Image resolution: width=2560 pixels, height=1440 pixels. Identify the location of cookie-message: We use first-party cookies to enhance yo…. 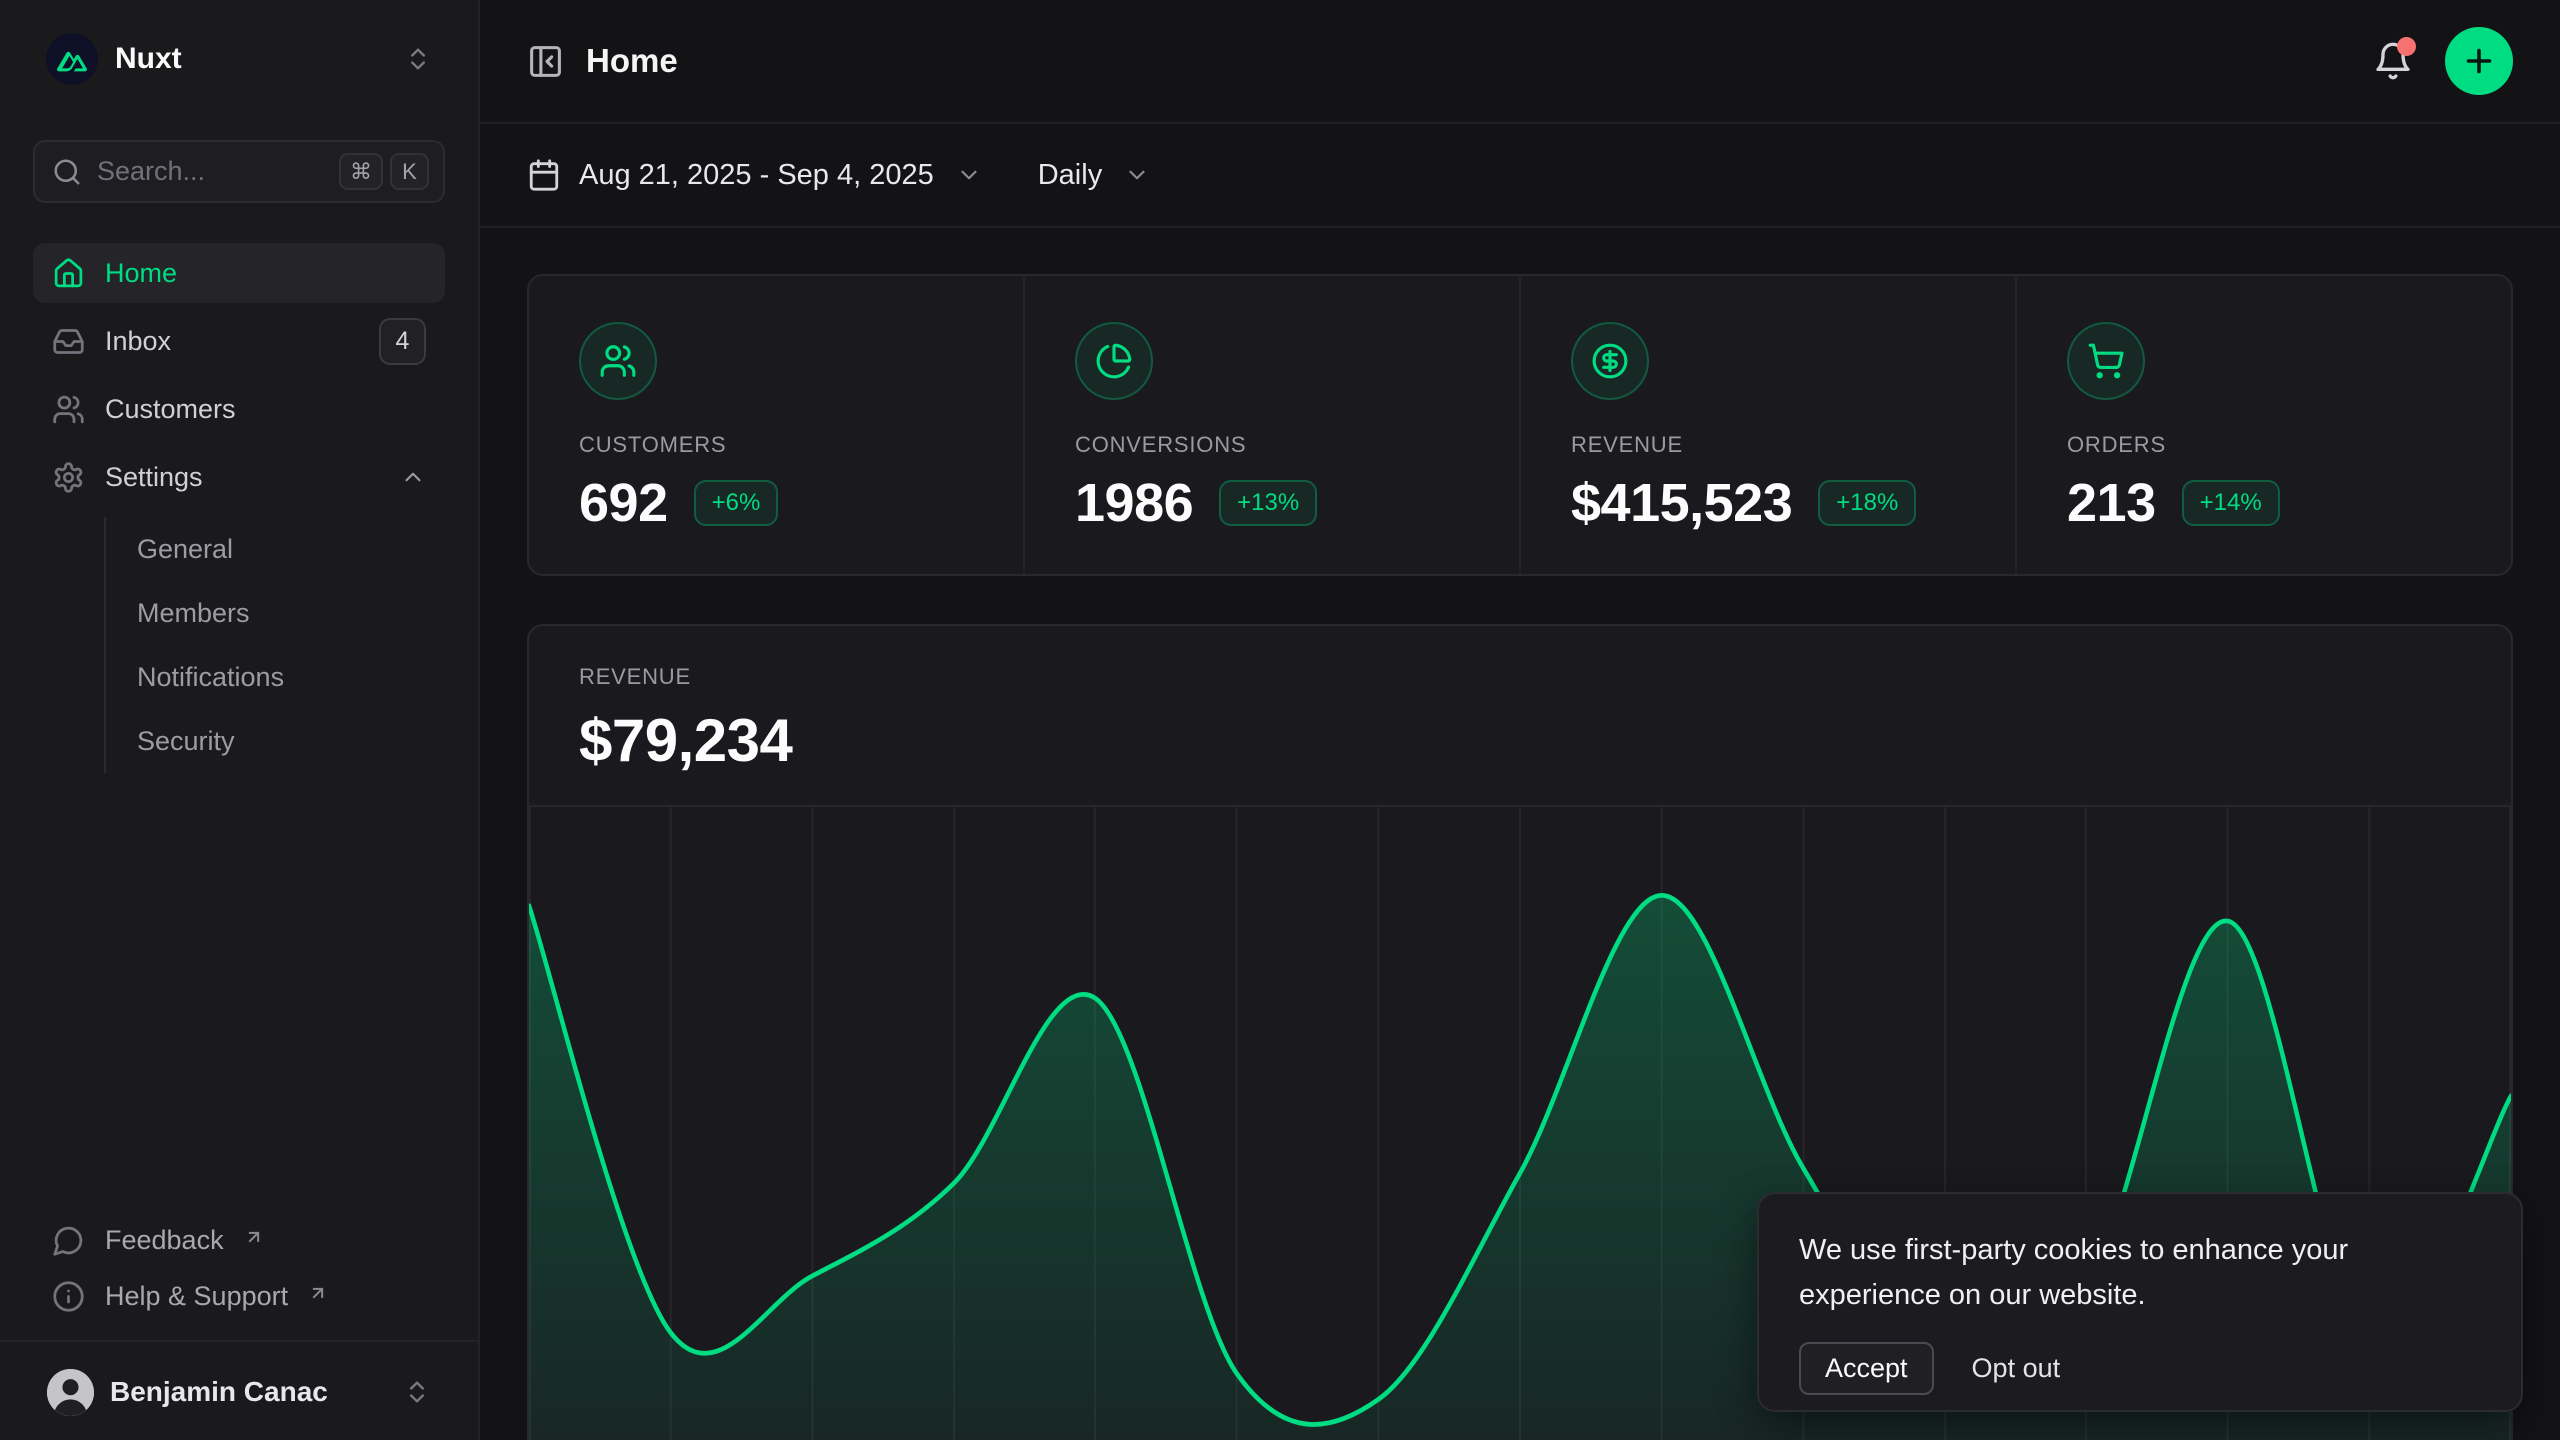
(2074, 1272).